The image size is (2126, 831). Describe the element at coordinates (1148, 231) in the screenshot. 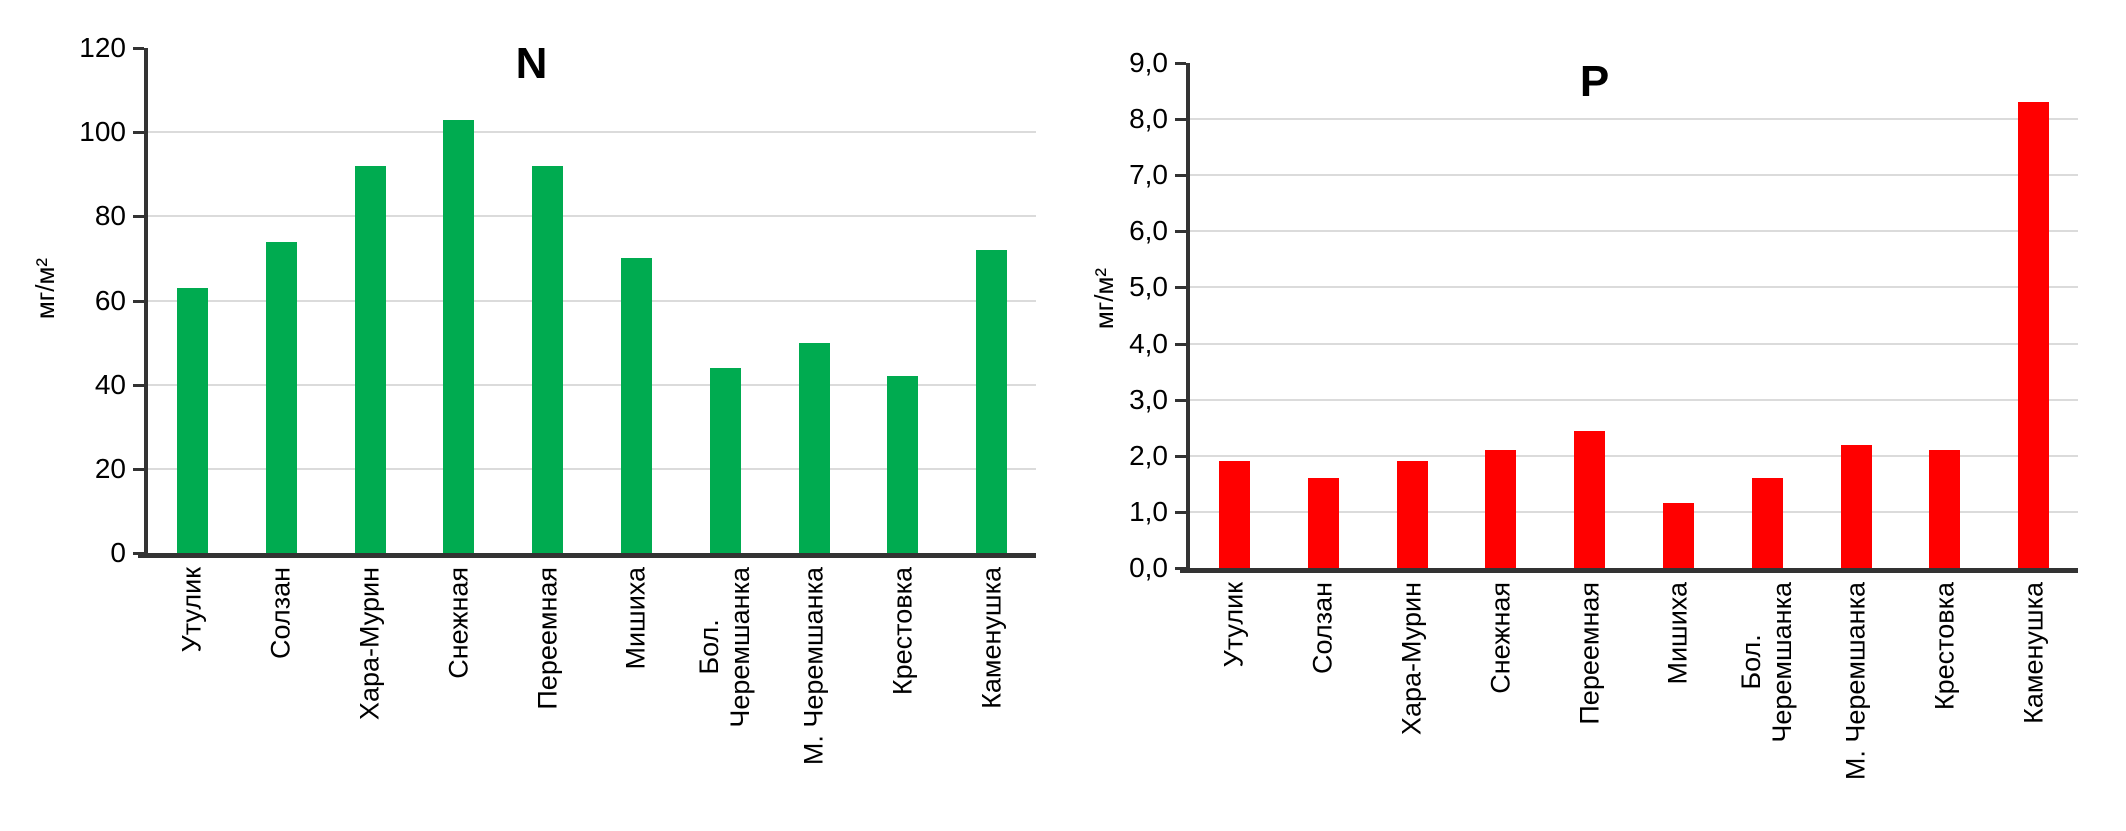

I see `y-axis-tick-label: 6,0` at that location.